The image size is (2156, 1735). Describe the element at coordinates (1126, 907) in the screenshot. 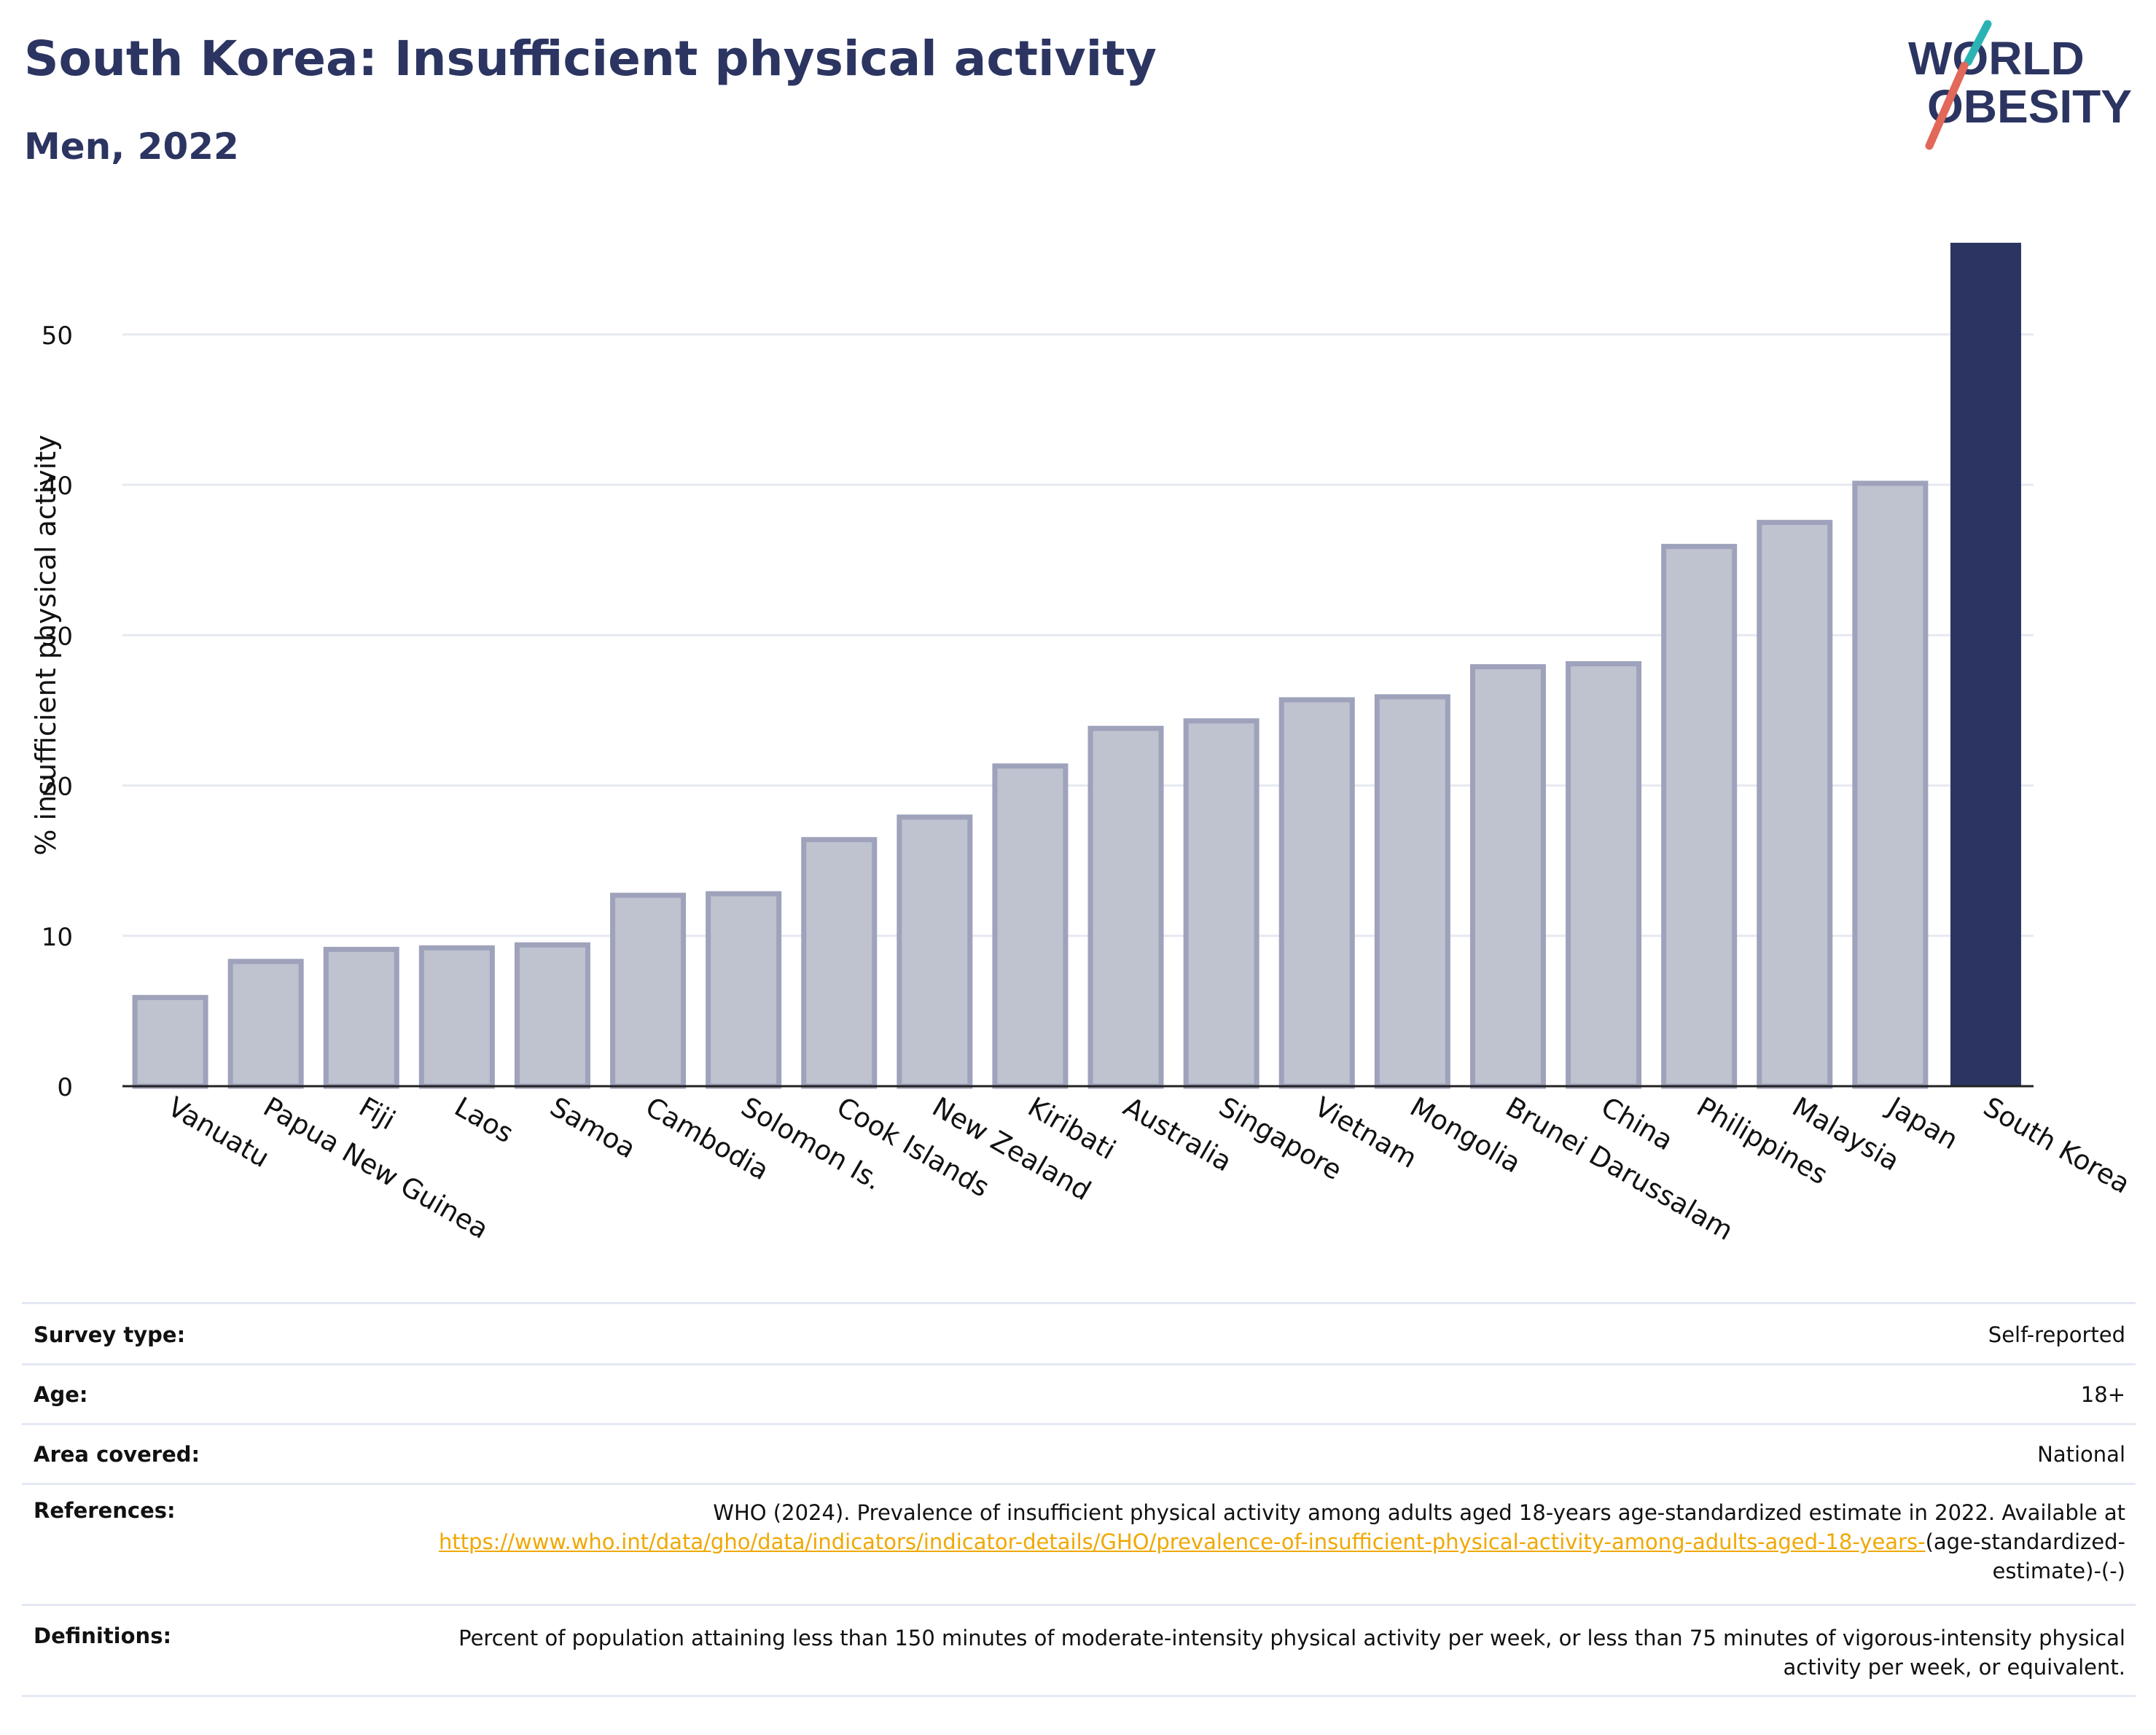

I see `bar-australia` at that location.